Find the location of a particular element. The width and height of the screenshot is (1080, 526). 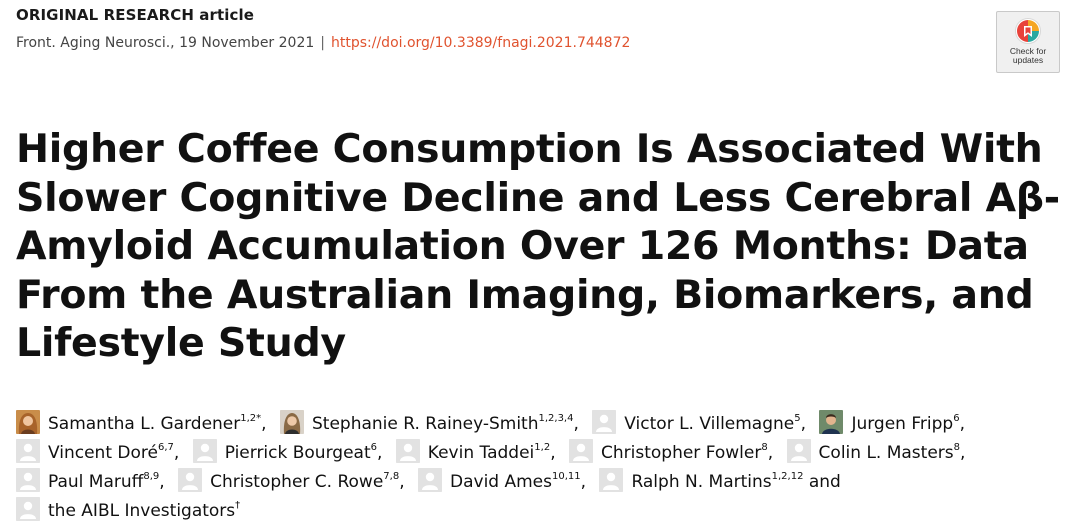

author-item: Christopher Fowler8 is located at coordinates (668, 451).